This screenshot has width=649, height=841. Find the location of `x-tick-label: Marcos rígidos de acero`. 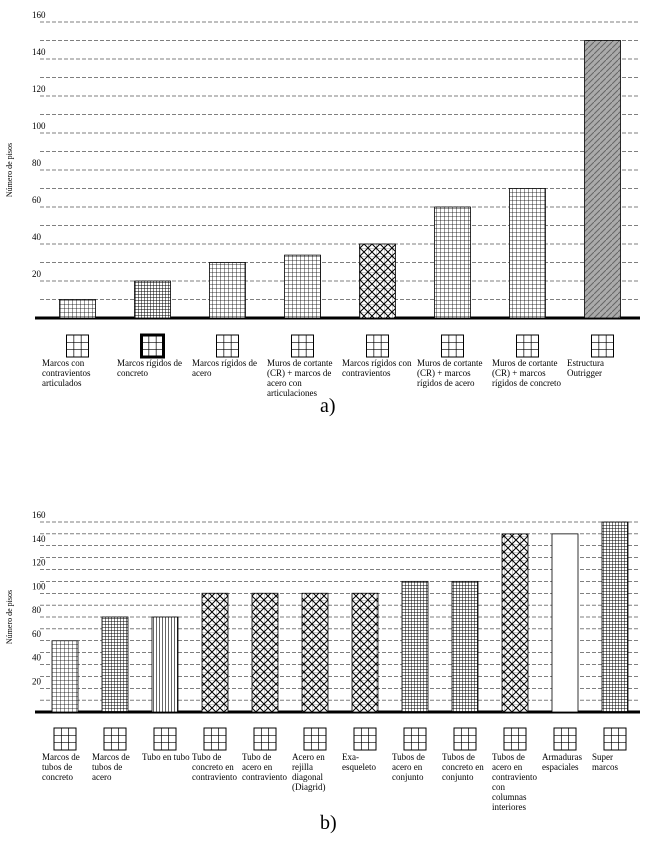

x-tick-label: Marcos rígidos de acero is located at coordinates (224, 368).